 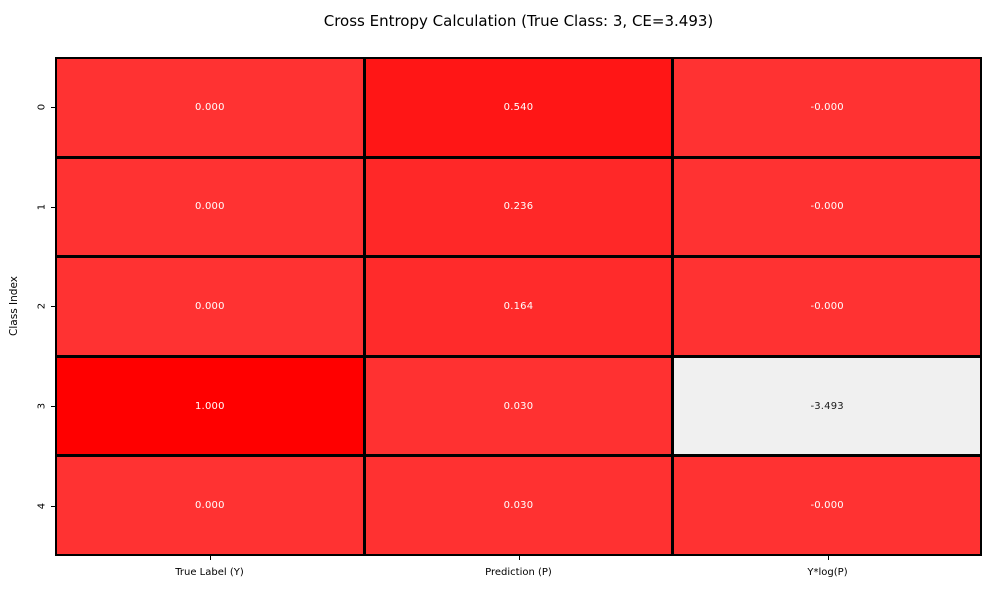 I want to click on x-tick-1: Prediction (P), so click(x=518, y=574).